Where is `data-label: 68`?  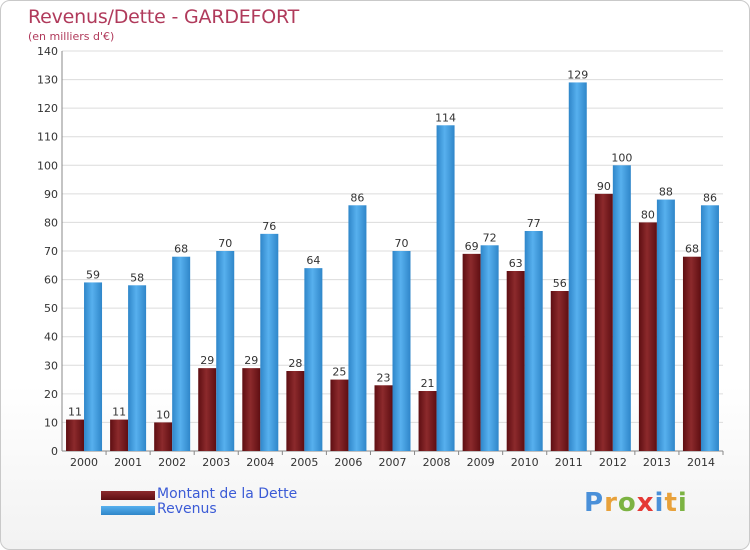
data-label: 68 is located at coordinates (181, 249).